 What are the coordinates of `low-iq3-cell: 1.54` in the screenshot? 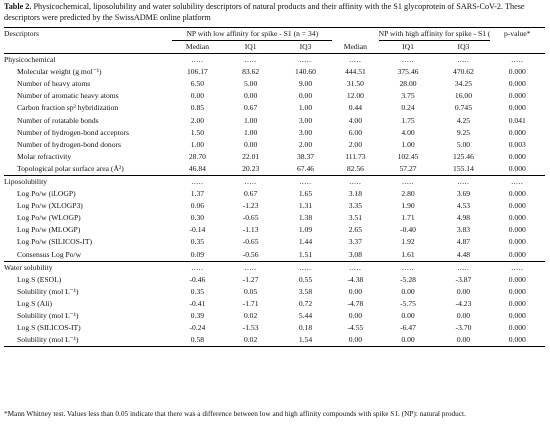 It's located at (305, 341).